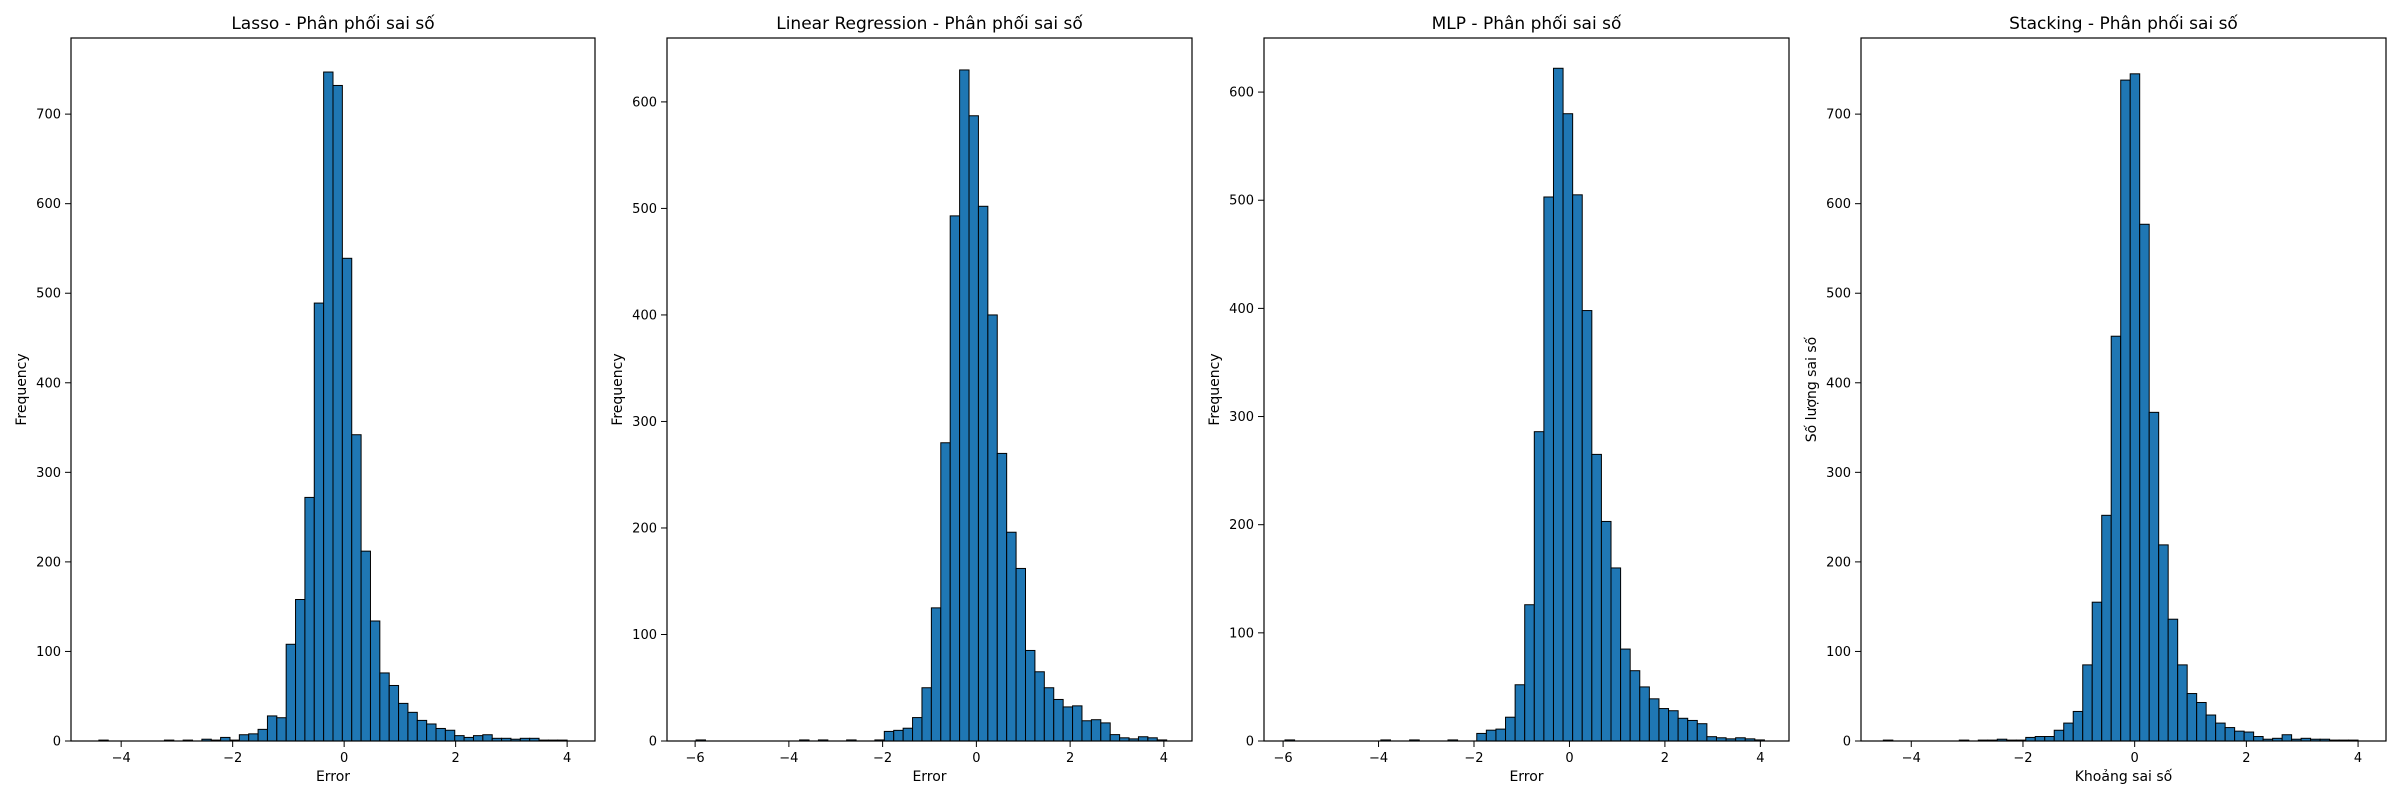 Image resolution: width=2400 pixels, height=800 pixels. I want to click on y-tick-label: 200, so click(1838, 562).